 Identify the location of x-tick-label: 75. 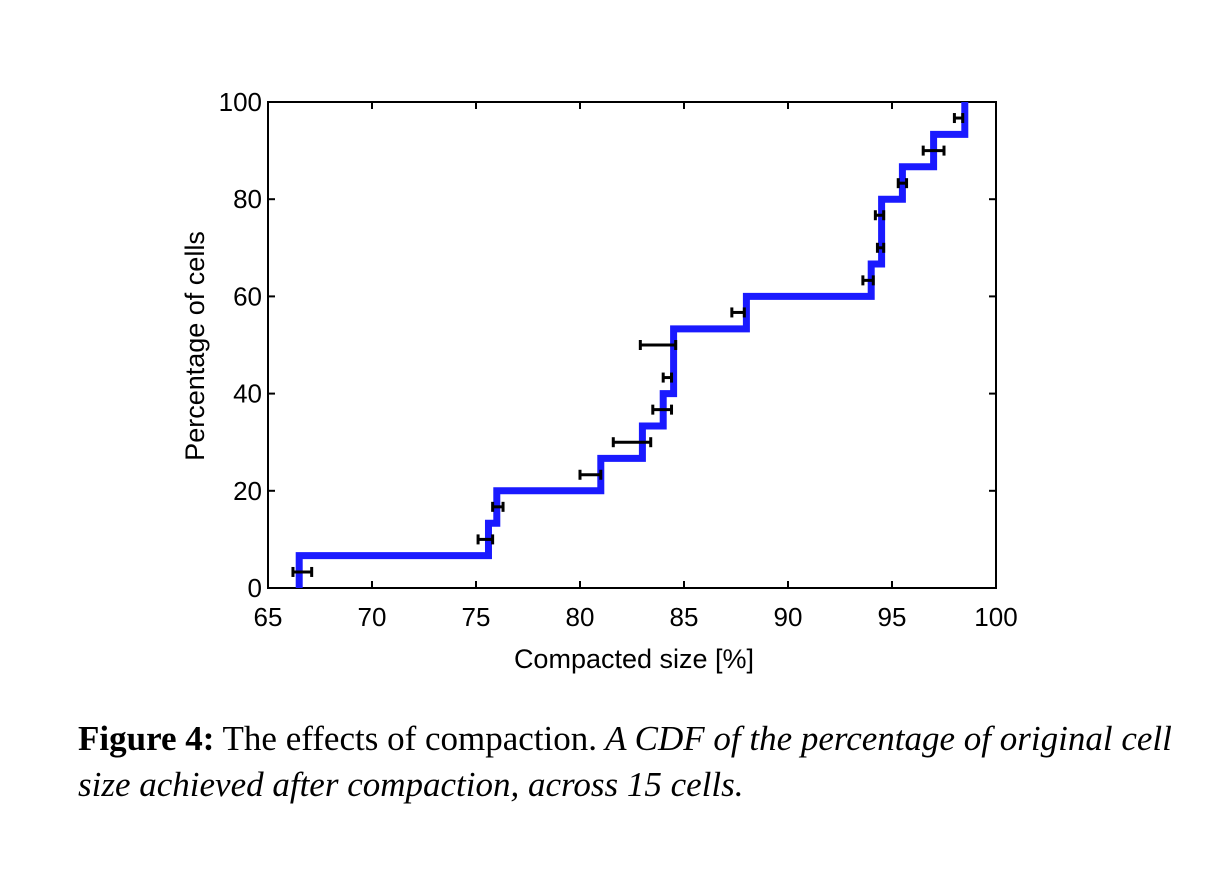
(476, 617).